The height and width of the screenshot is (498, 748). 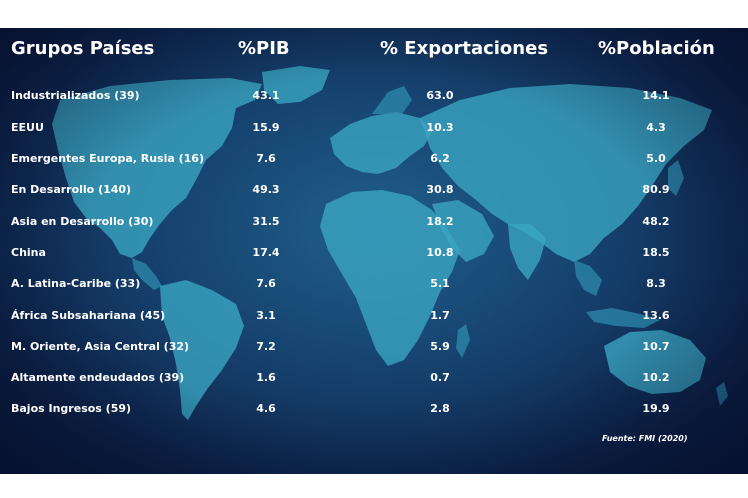 What do you see at coordinates (656, 189) in the screenshot?
I see `poblacion-value: 80.9` at bounding box center [656, 189].